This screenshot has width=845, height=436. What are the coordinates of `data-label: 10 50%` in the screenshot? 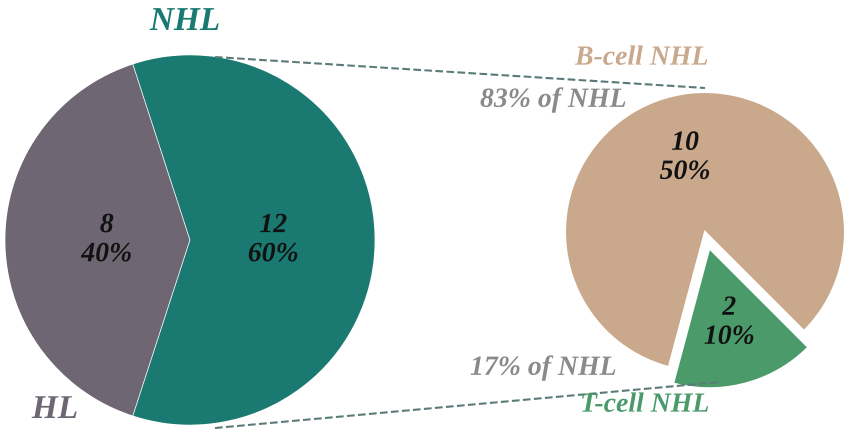 It's located at (685, 155).